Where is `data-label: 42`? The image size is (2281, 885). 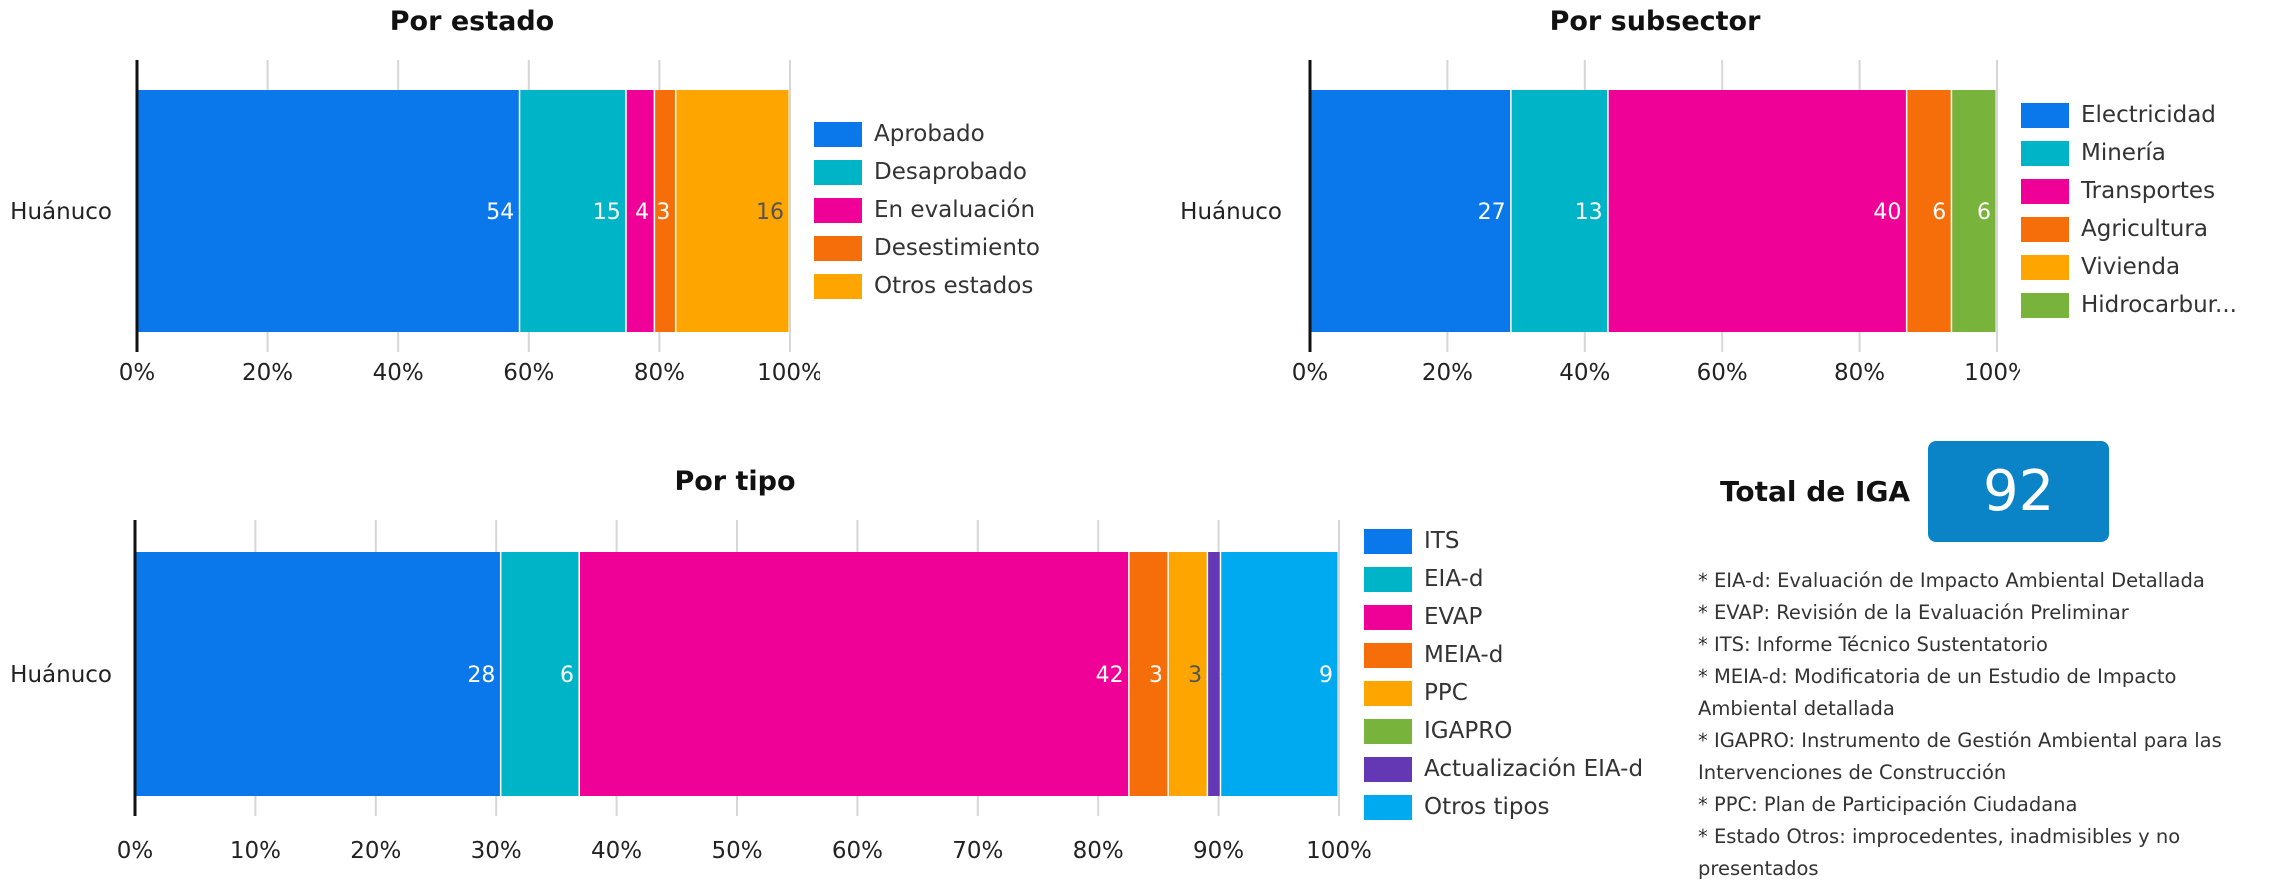
data-label: 42 is located at coordinates (1110, 675).